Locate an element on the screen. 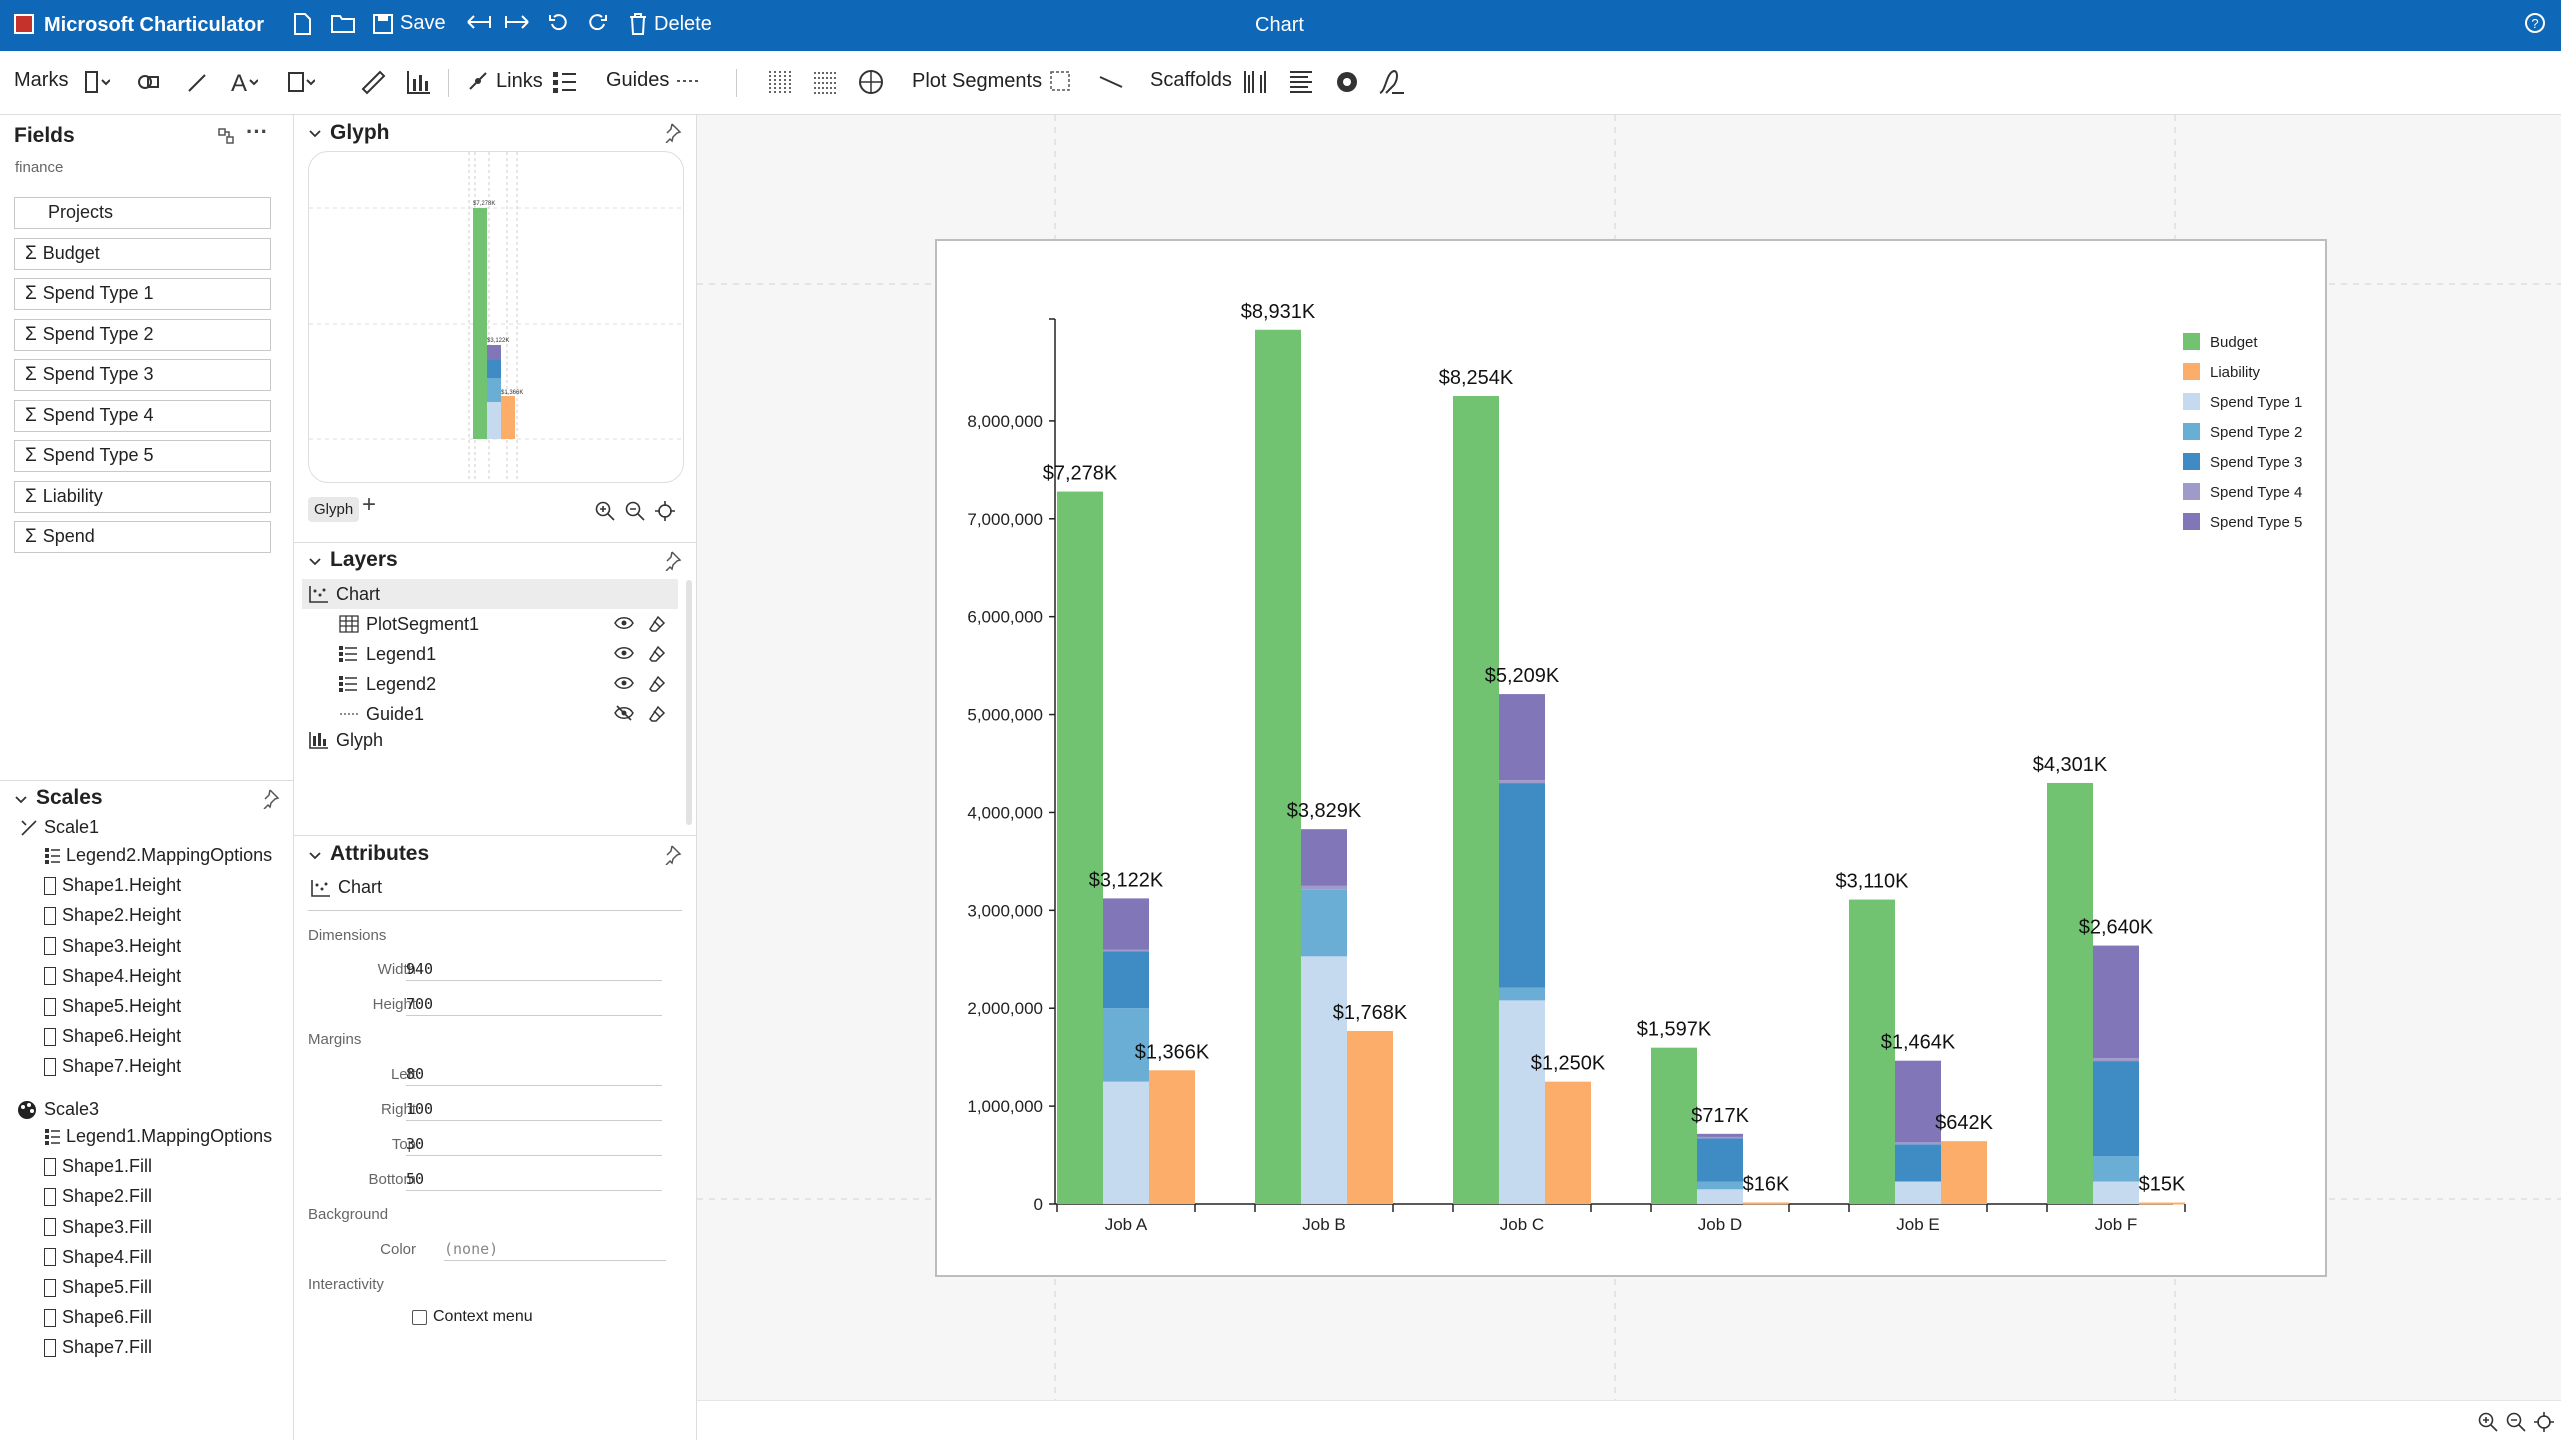 The width and height of the screenshot is (2561, 1440). layer-item: Shape2 is located at coordinates (517, 825).